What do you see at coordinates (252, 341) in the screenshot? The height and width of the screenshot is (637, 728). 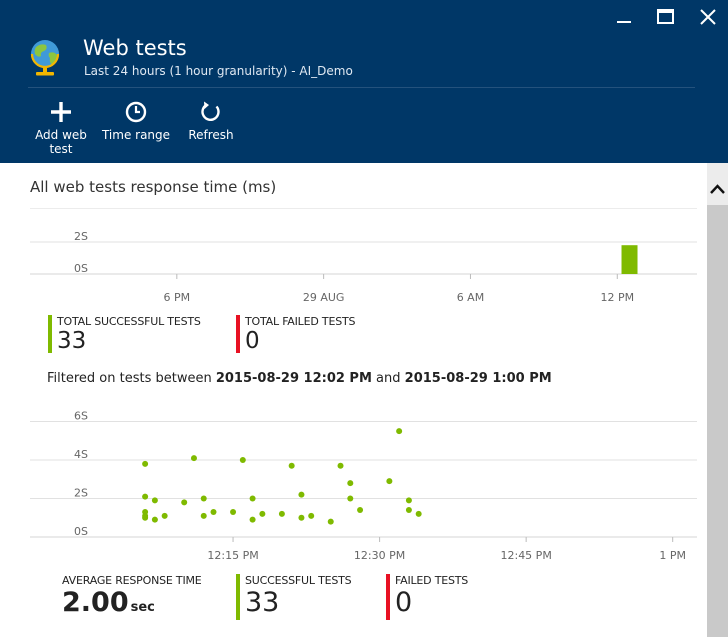 I see `total-failed-value: 0` at bounding box center [252, 341].